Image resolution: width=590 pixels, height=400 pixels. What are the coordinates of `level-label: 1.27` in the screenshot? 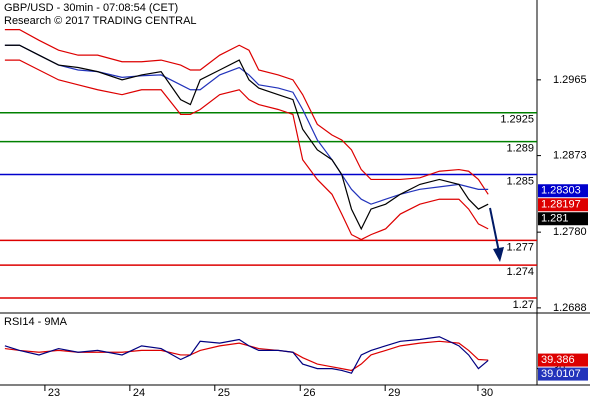 It's located at (523, 305).